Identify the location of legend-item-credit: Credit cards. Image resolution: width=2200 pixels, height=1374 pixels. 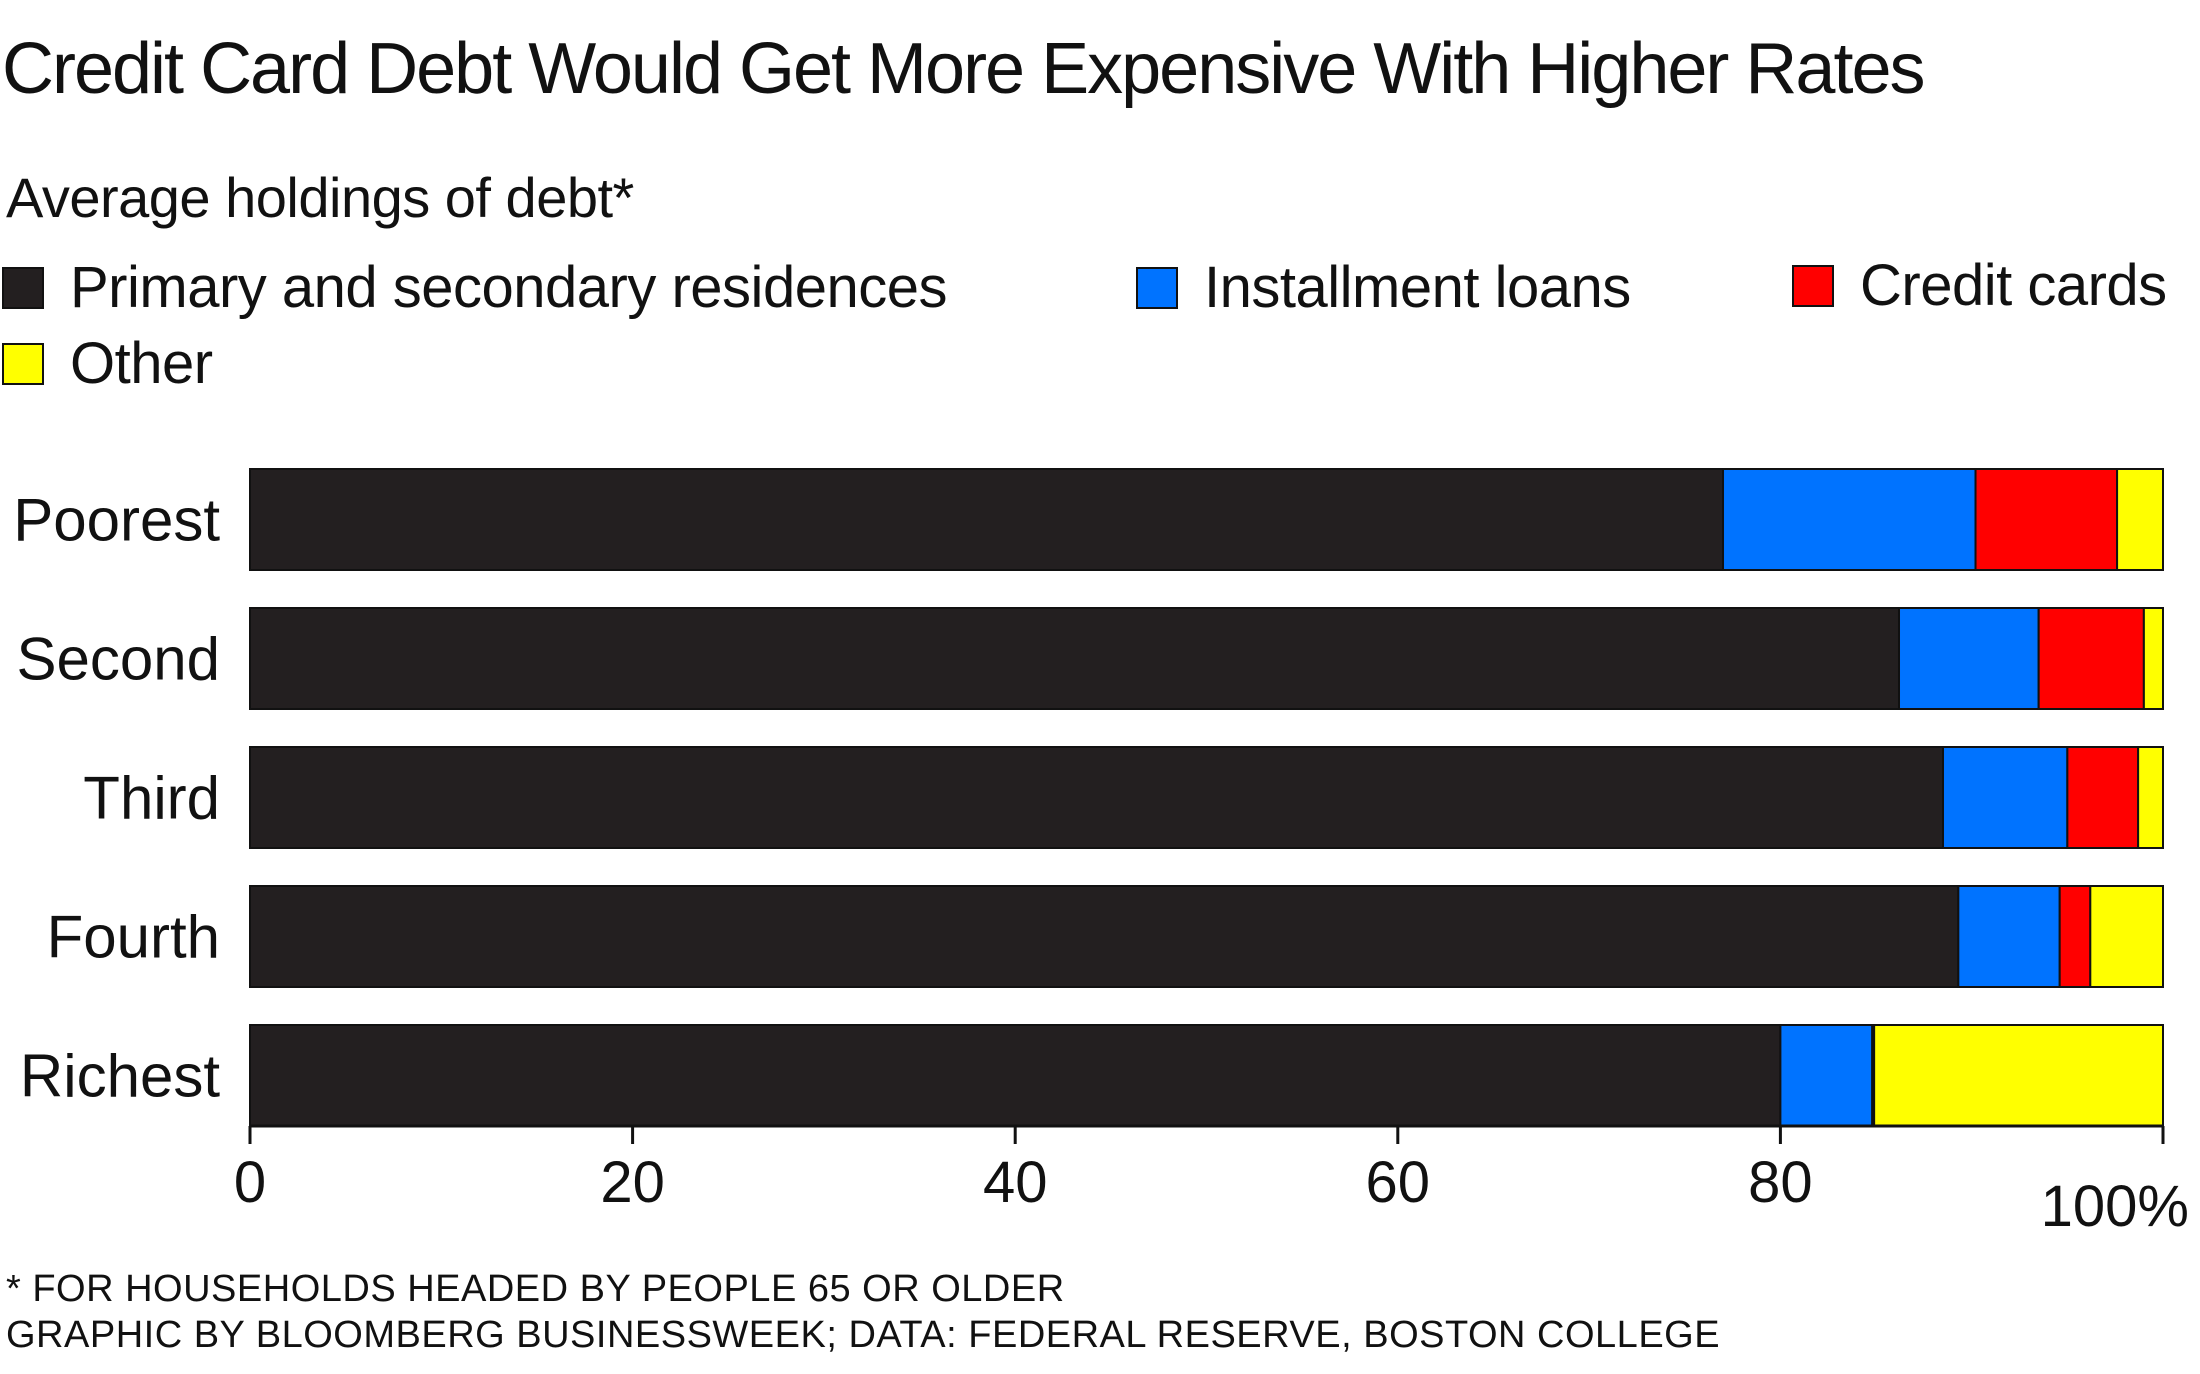
(1979, 285).